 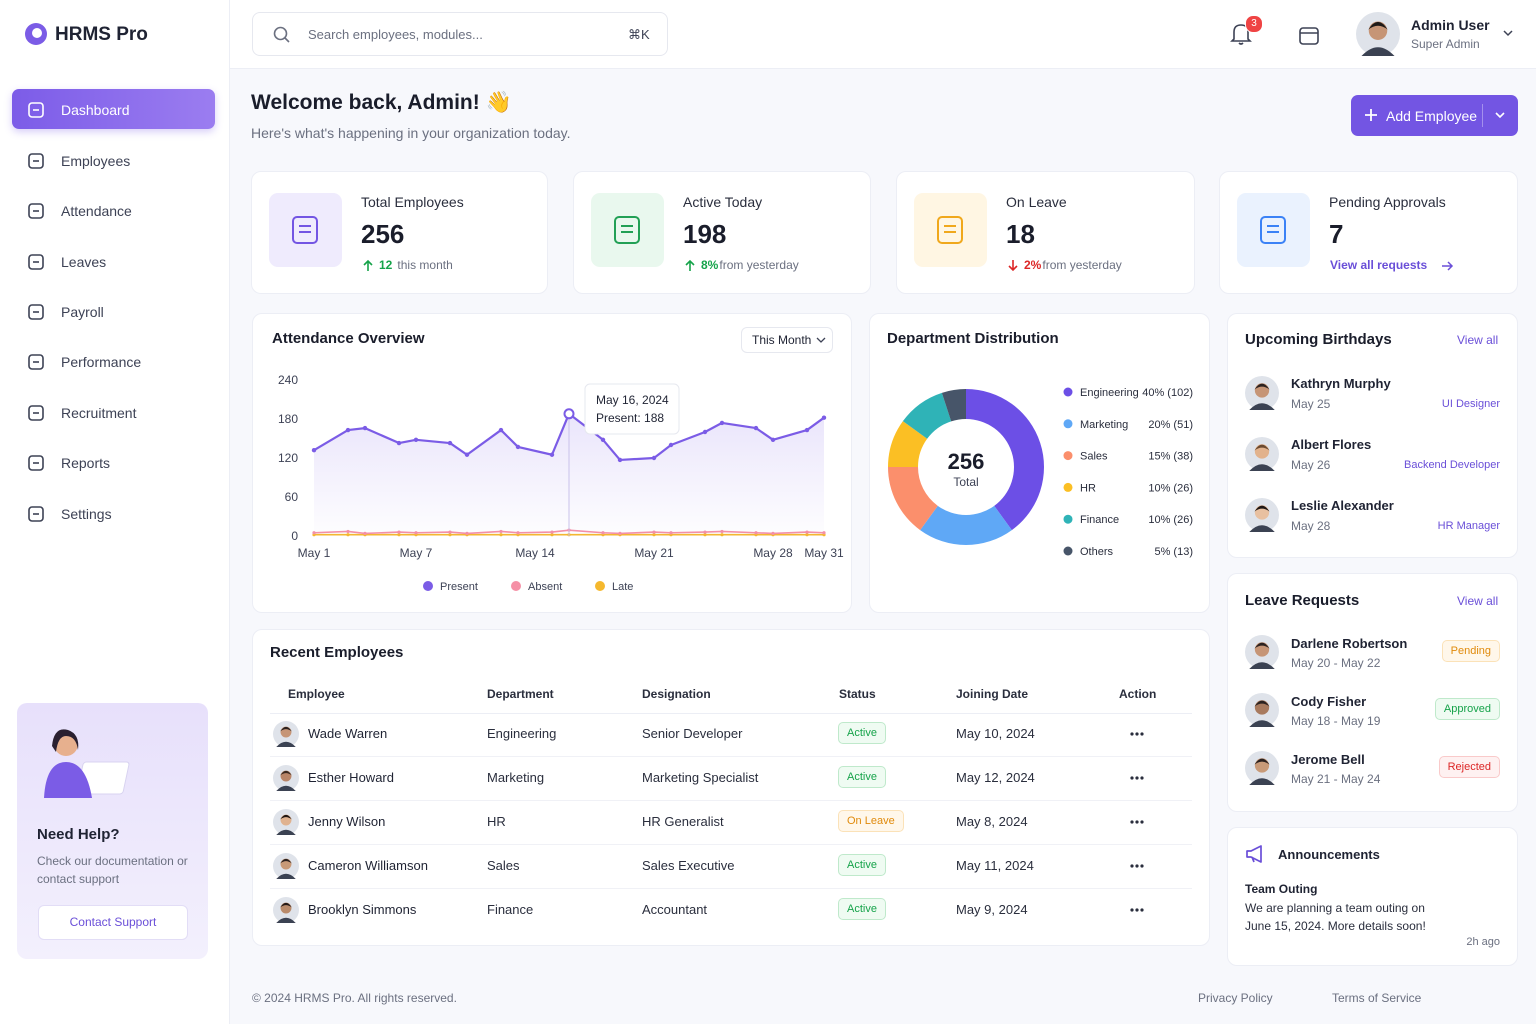 I want to click on menu-item: Reports, so click(x=86, y=463).